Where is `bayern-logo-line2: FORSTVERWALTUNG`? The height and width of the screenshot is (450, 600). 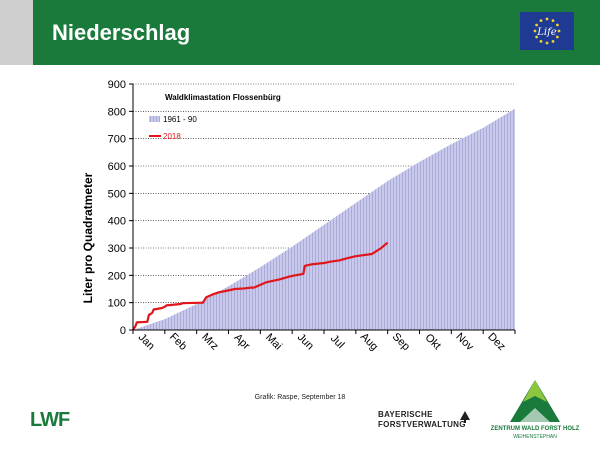 bayern-logo-line2: FORSTVERWALTUNG is located at coordinates (422, 424).